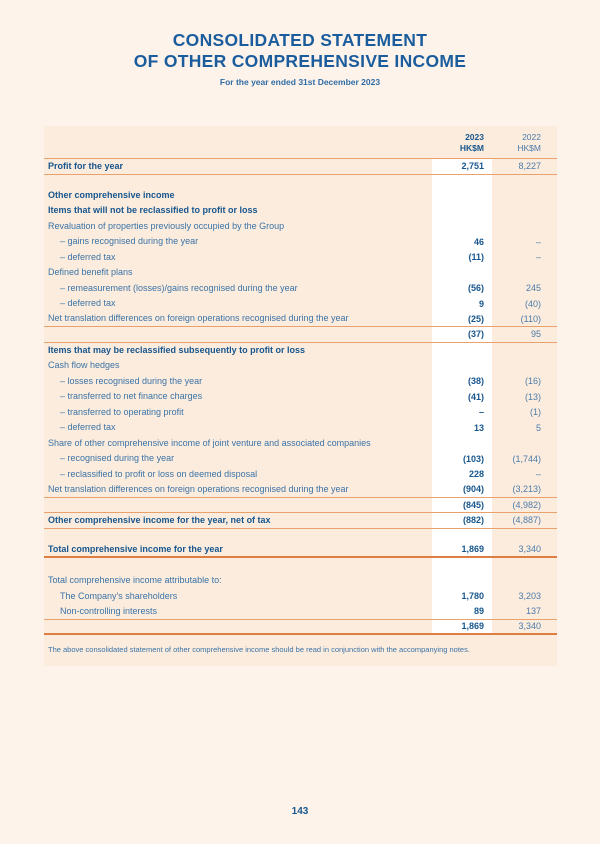 The width and height of the screenshot is (600, 844). Describe the element at coordinates (300, 40) in the screenshot. I see `page-title-line1: CONSOLIDATED STATEMENT` at that location.